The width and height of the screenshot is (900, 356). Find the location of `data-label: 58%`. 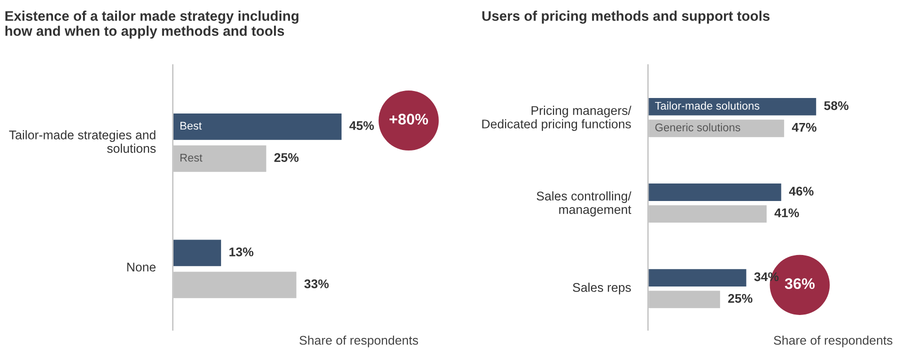

data-label: 58% is located at coordinates (836, 105).